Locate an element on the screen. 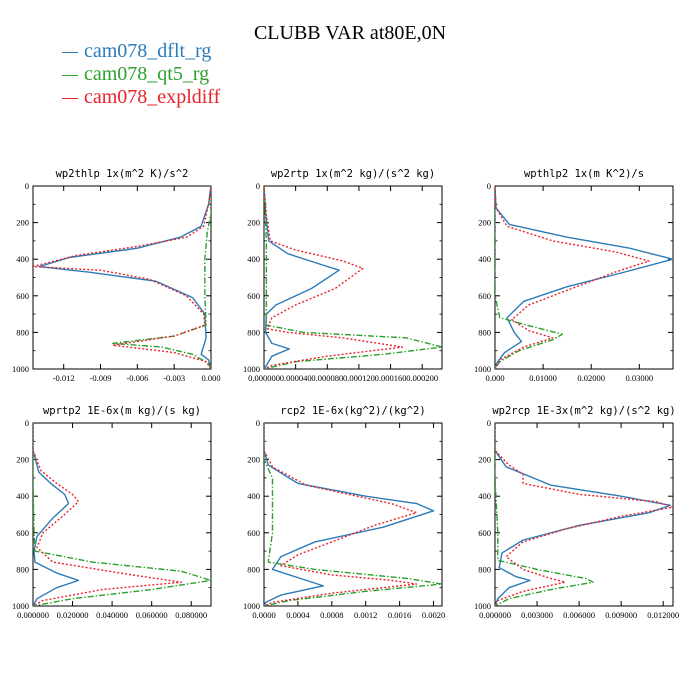  legend-item-dflt: cam078_dflt_rg is located at coordinates (141, 51).